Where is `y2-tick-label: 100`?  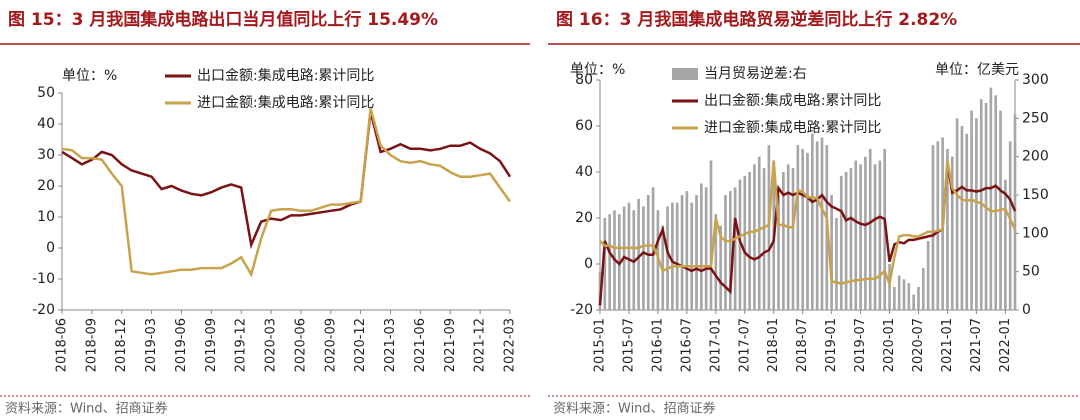 y2-tick-label: 100 is located at coordinates (1035, 233).